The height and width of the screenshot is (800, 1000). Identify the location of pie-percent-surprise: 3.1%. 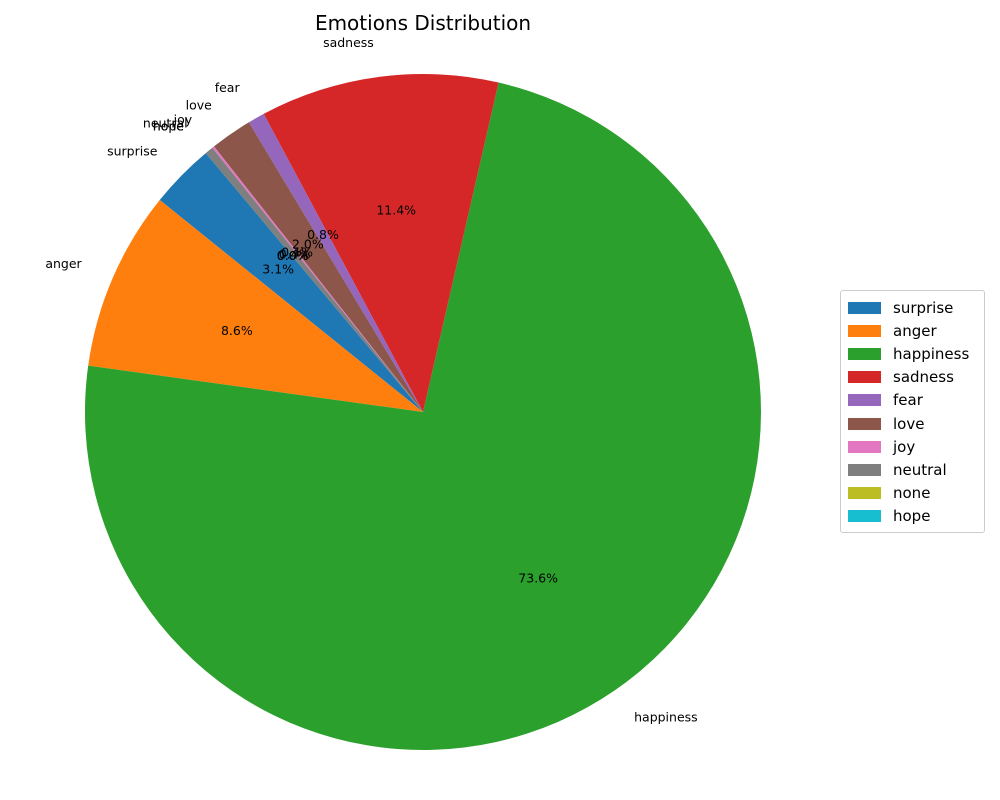
(278, 269).